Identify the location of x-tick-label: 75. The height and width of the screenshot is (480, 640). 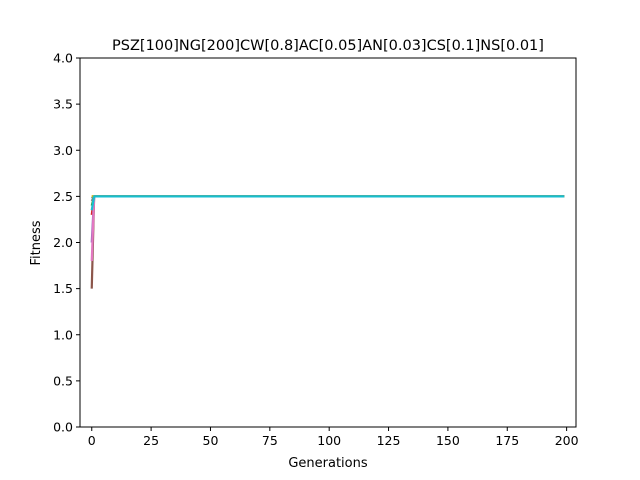
(270, 440).